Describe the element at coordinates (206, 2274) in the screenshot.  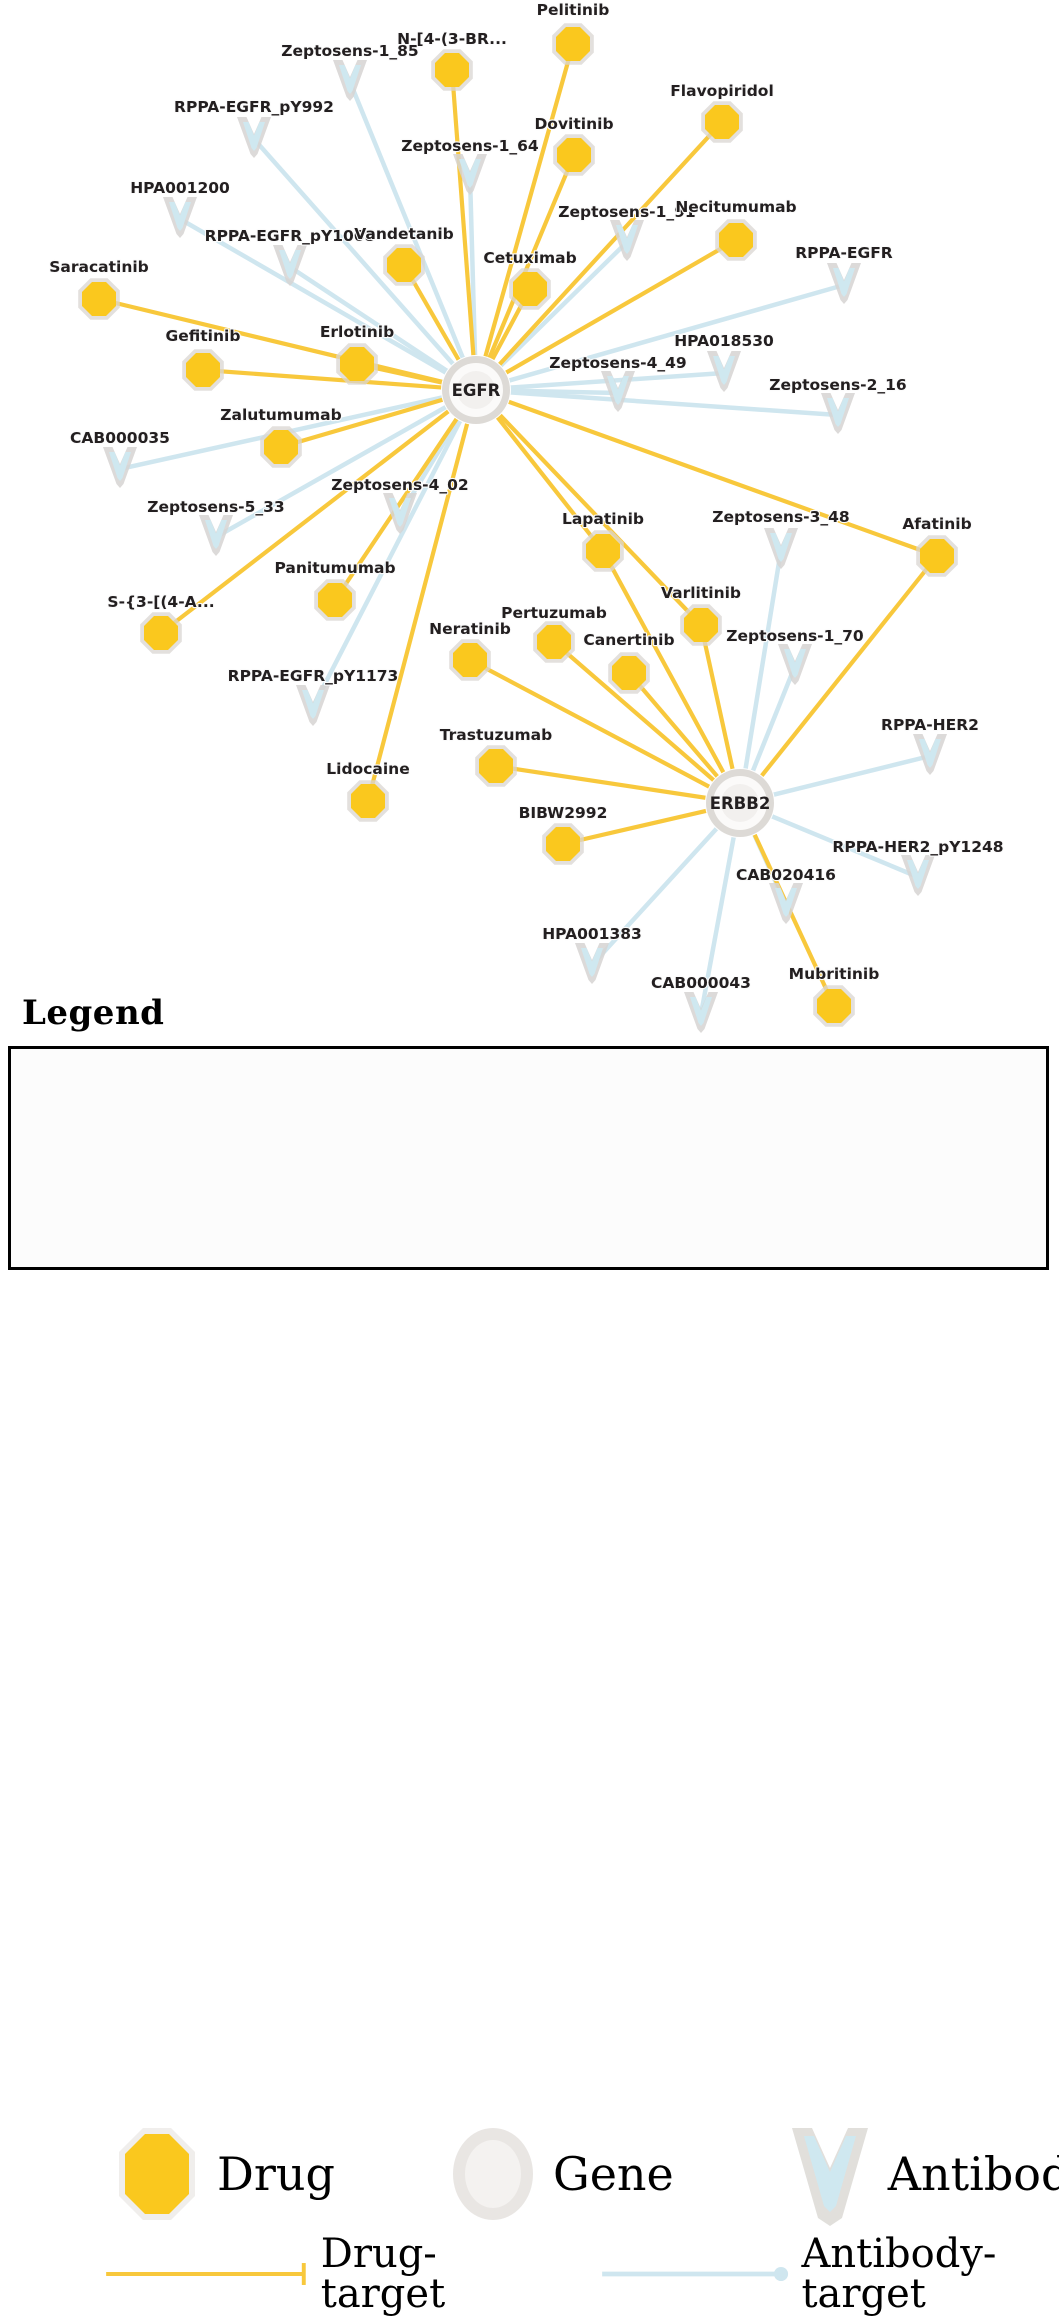
I see `tee-line-icon` at that location.